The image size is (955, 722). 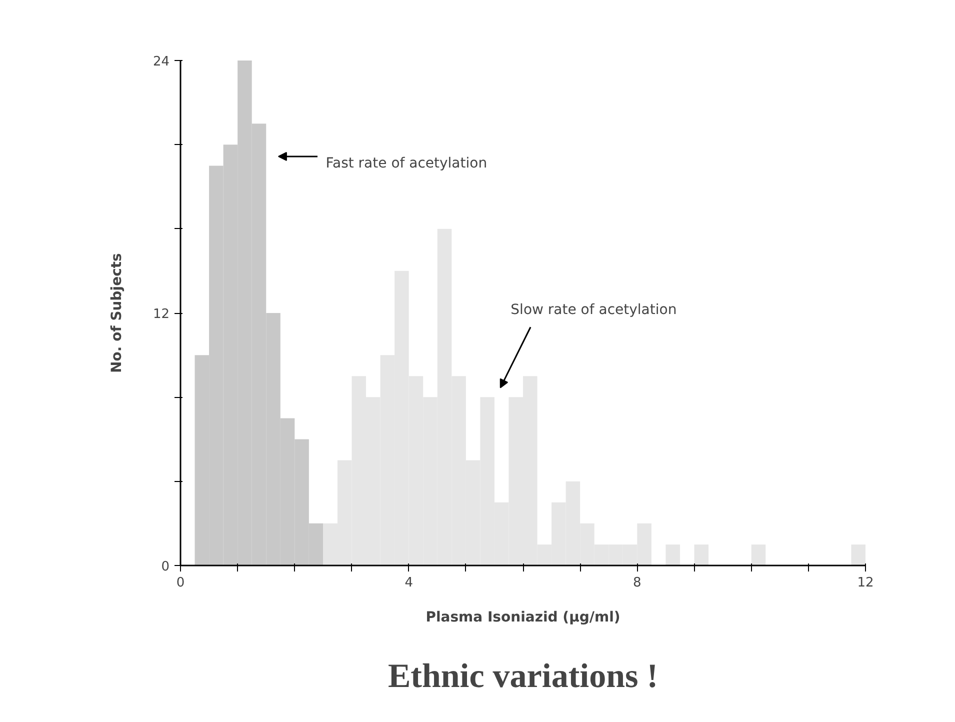 What do you see at coordinates (116, 313) in the screenshot?
I see `y-axis-title: No. of Subjects` at bounding box center [116, 313].